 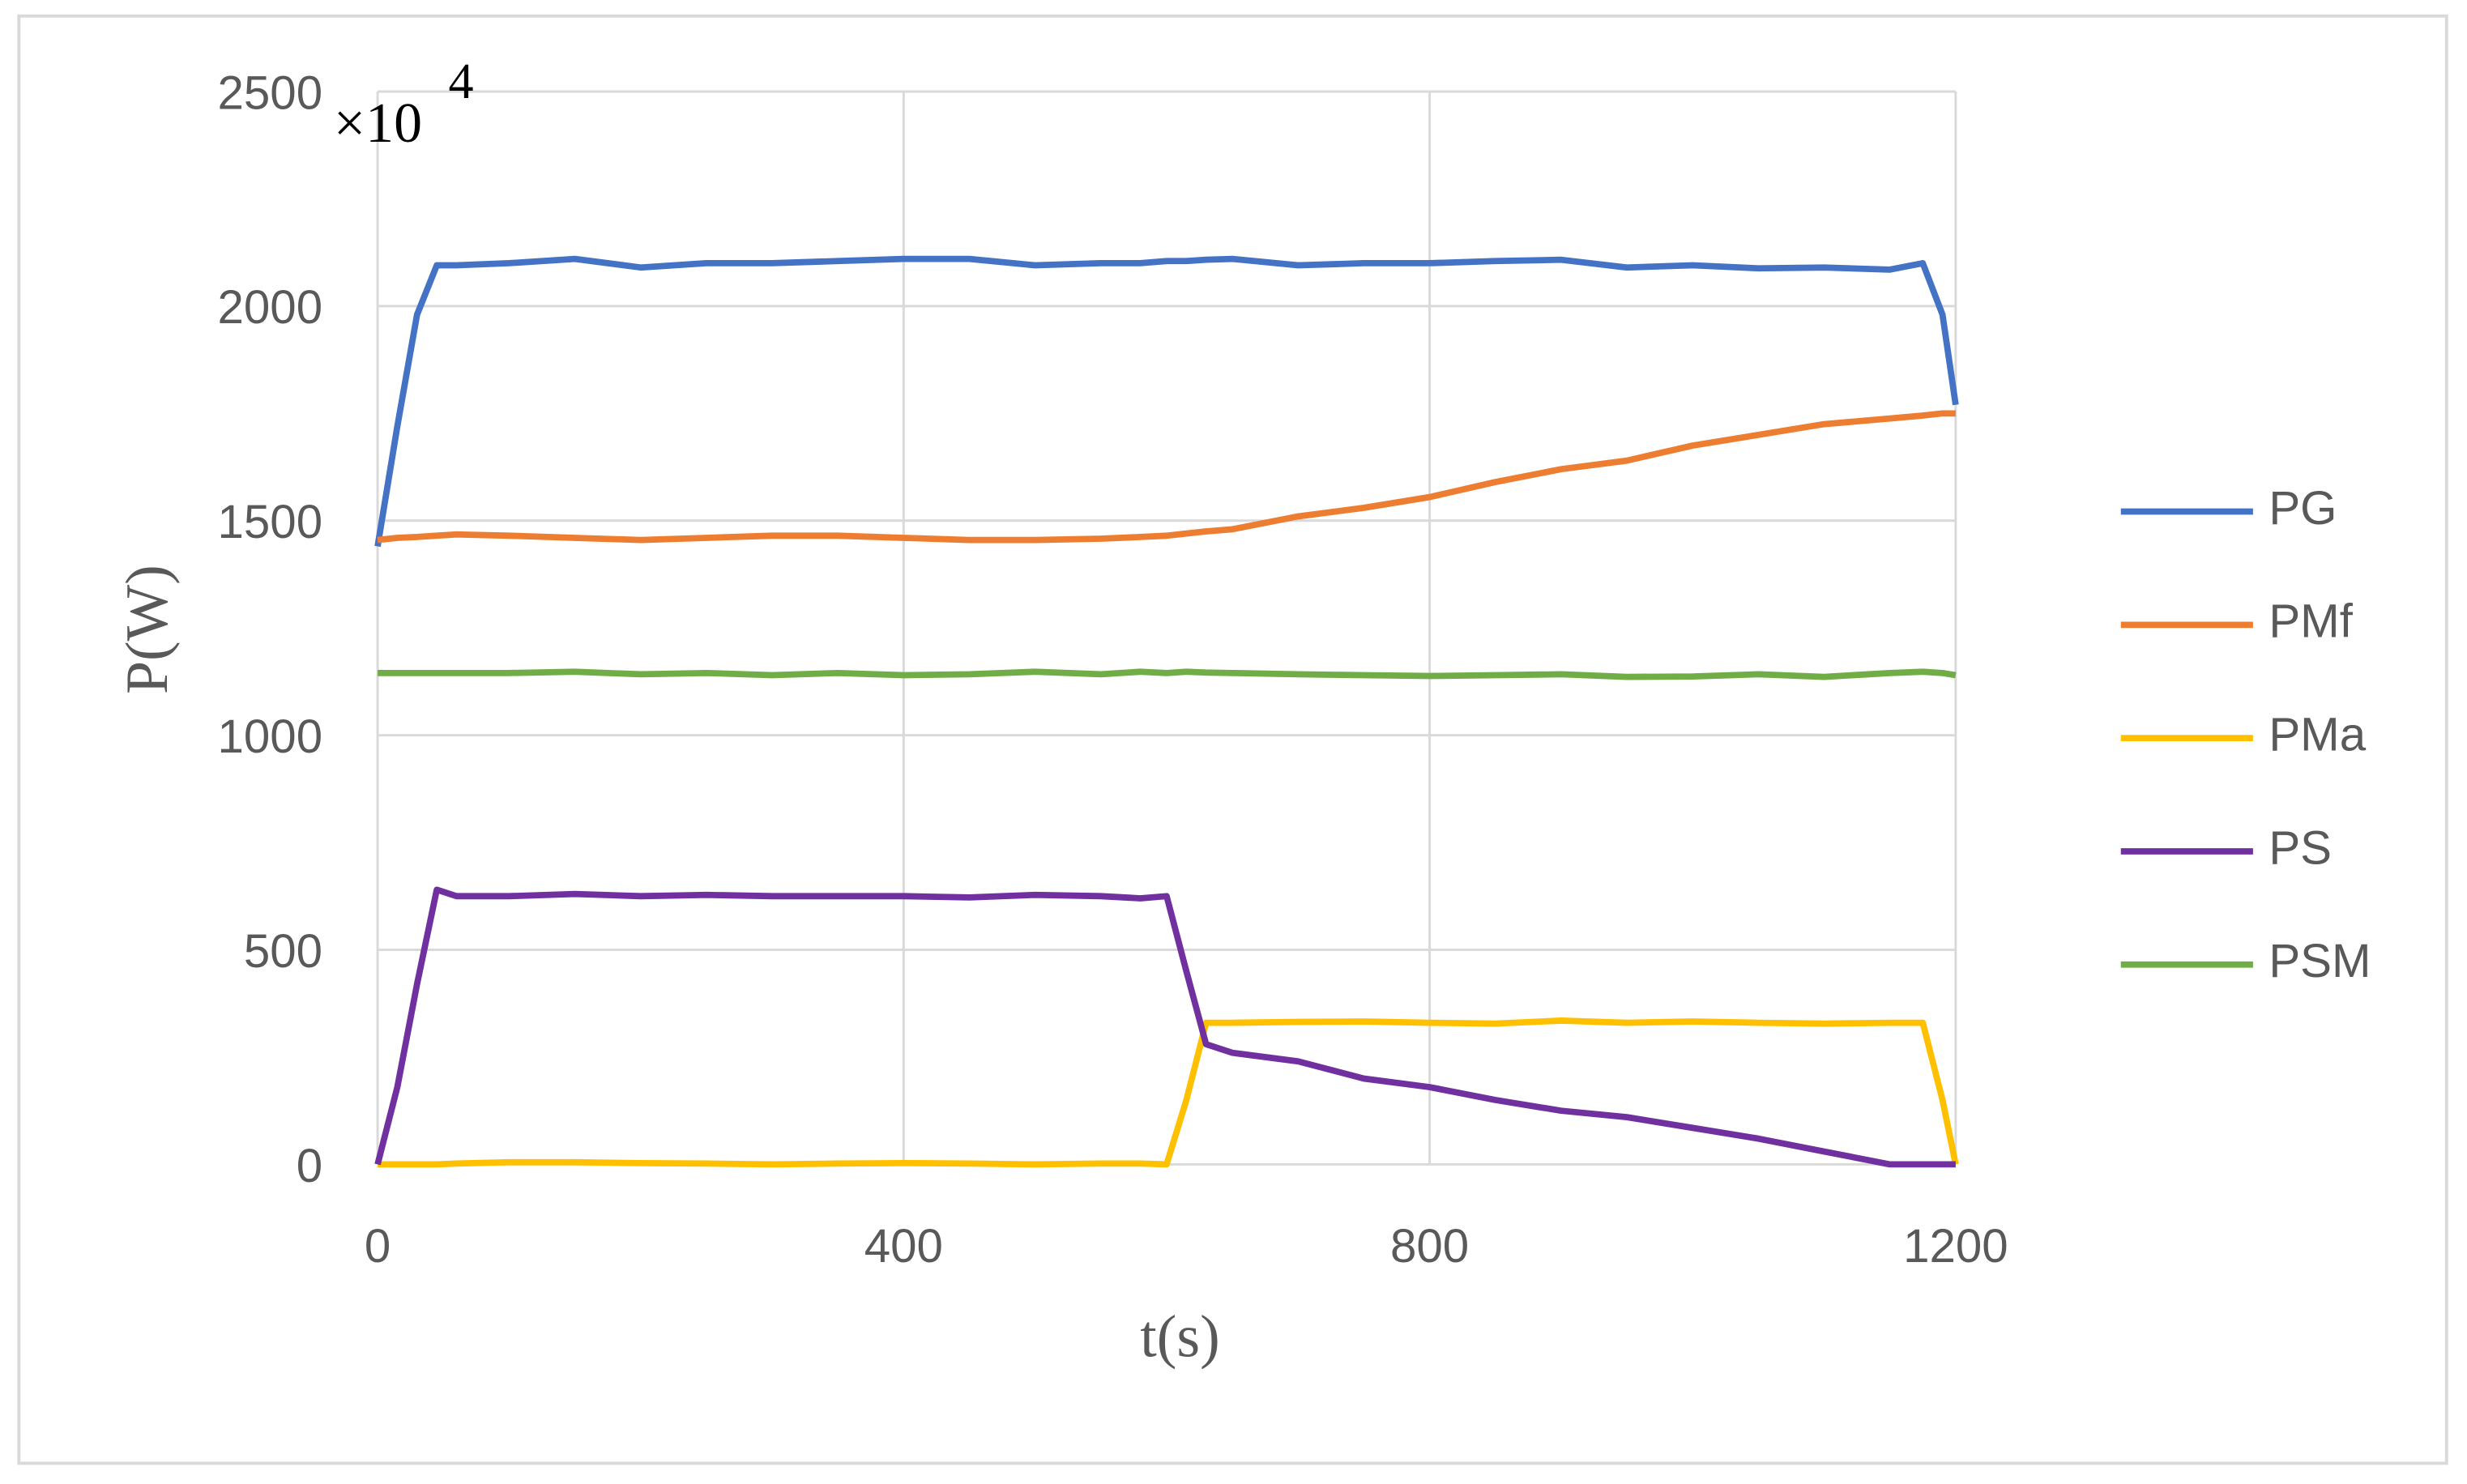 What do you see at coordinates (147, 629) in the screenshot?
I see `y-axis-title: P(W)` at bounding box center [147, 629].